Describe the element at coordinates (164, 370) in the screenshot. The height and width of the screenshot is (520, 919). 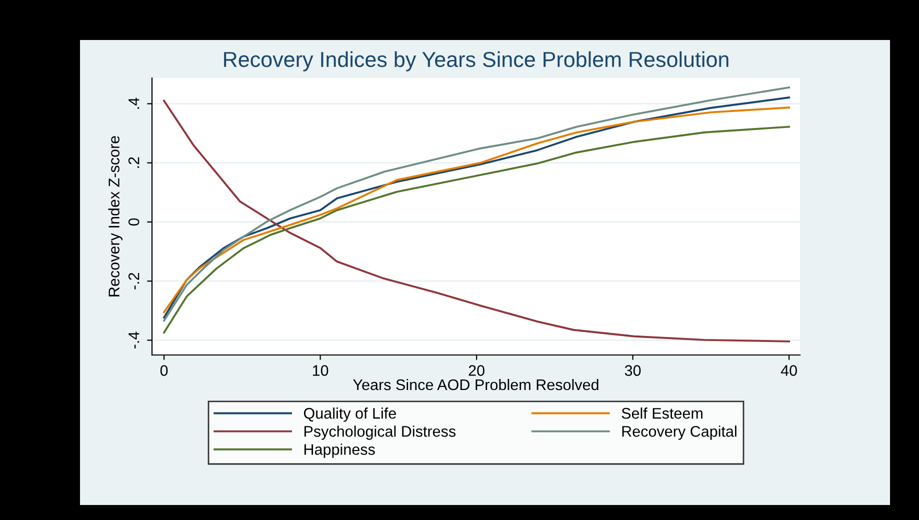
I see `x-tick-label: 0` at that location.